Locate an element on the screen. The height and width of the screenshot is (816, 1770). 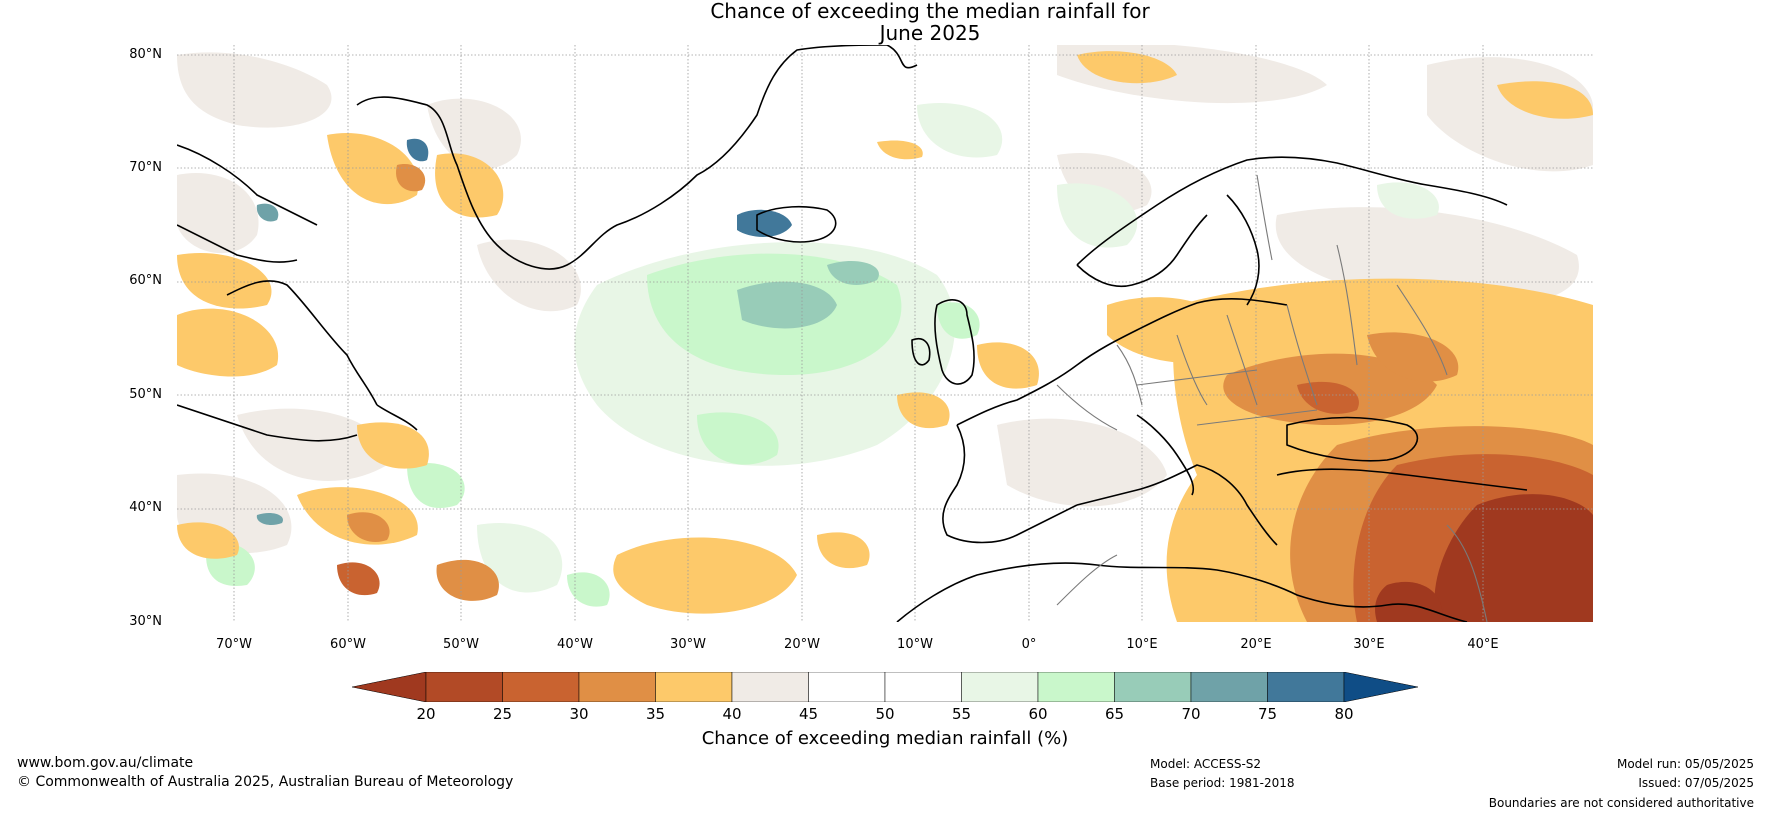
blue-patches is located at coordinates (524, 332).